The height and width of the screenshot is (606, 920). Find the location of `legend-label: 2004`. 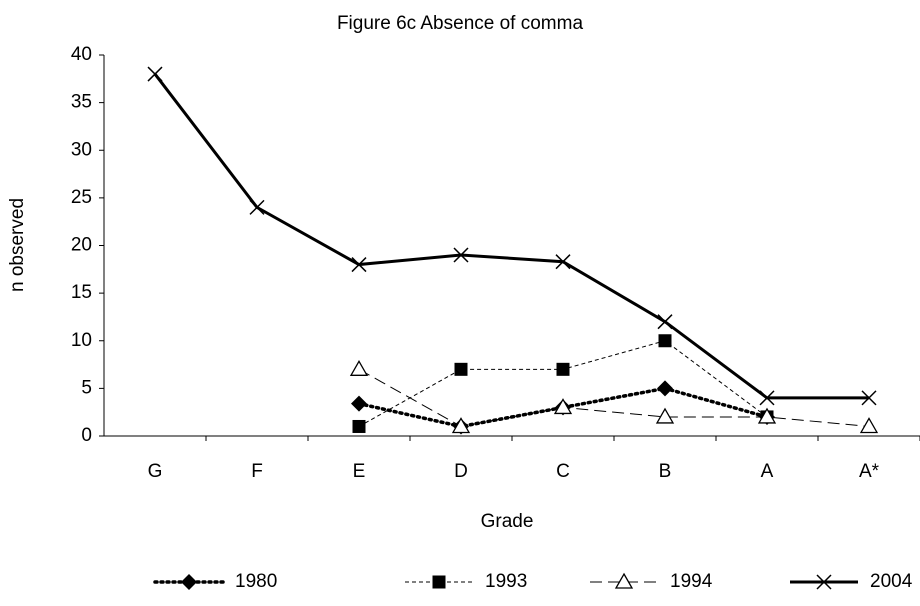

legend-label: 2004 is located at coordinates (891, 581).